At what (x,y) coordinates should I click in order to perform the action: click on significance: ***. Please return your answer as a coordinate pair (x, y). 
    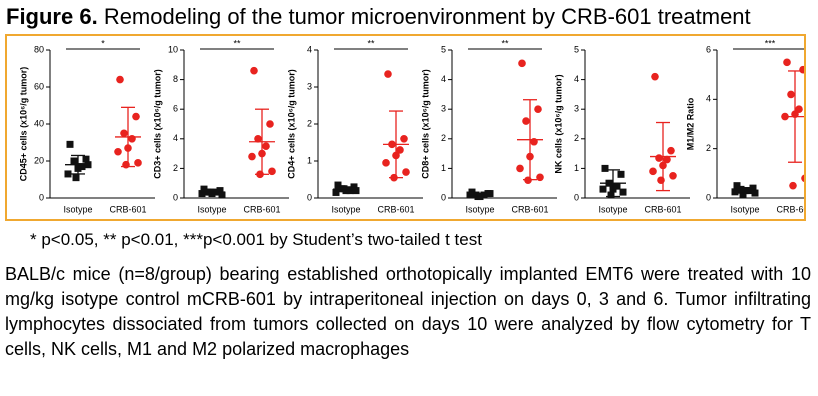
    Looking at the image, I should click on (770, 43).